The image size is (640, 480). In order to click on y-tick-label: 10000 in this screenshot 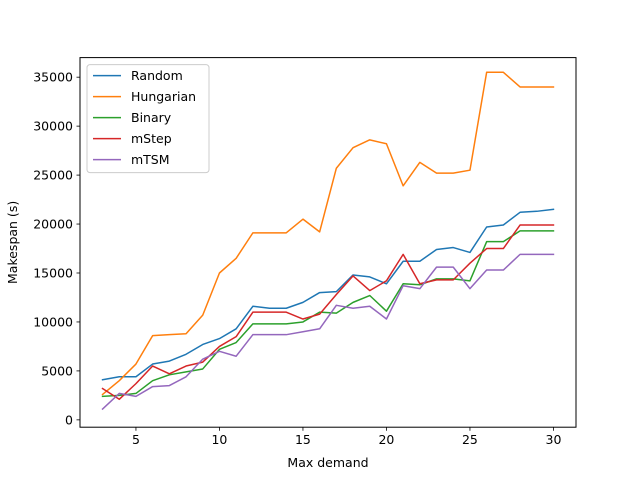, I will do `click(53, 321)`.